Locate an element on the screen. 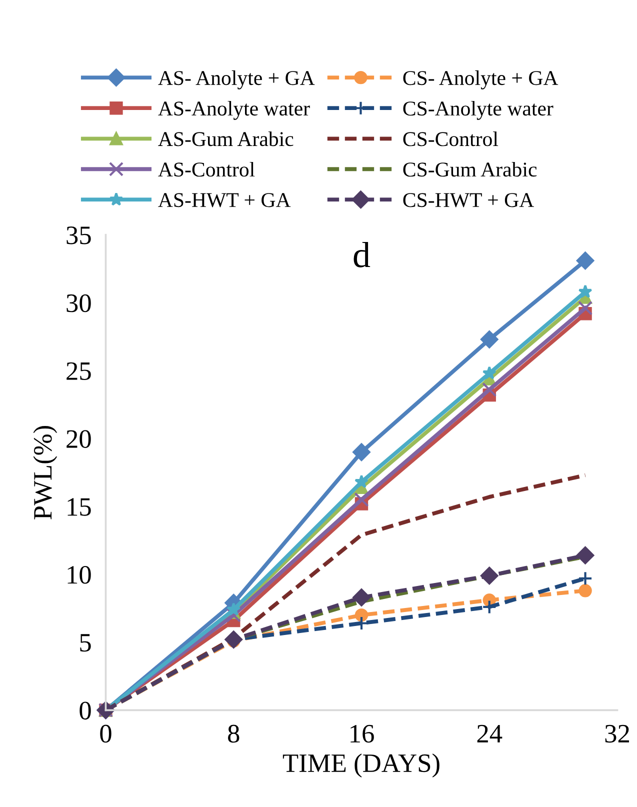 The height and width of the screenshot is (807, 637). y-tick-label: 20 is located at coordinates (78, 439).